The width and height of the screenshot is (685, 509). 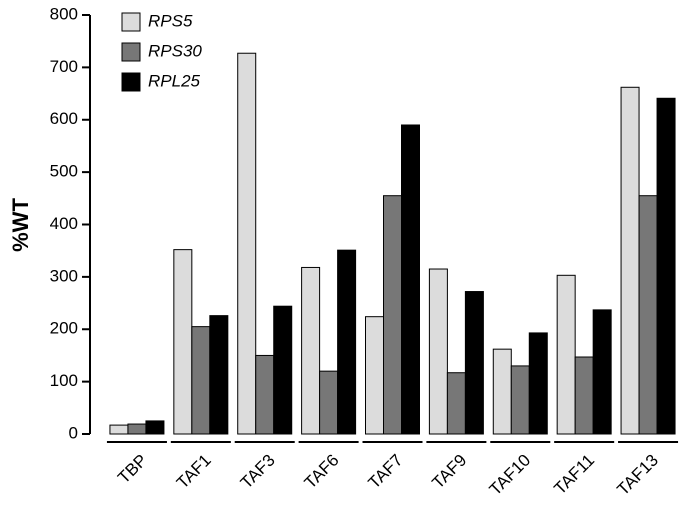 I want to click on x-tick-label: TAF7, so click(x=386, y=472).